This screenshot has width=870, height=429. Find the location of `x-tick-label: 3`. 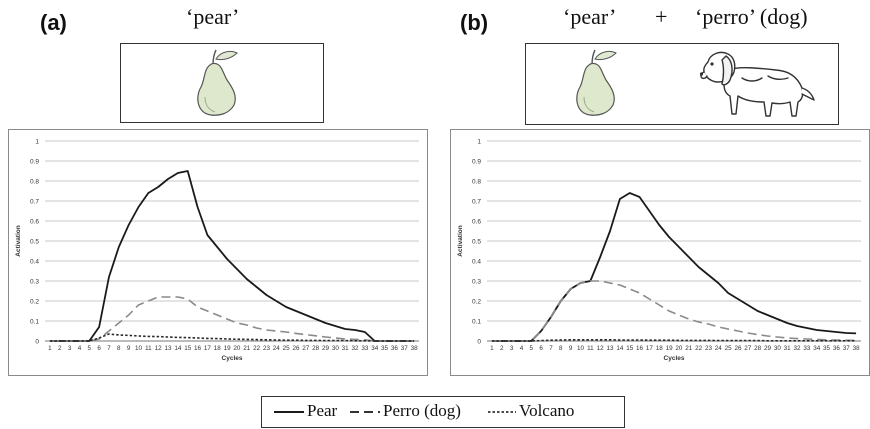

x-tick-label: 3 is located at coordinates (512, 348).